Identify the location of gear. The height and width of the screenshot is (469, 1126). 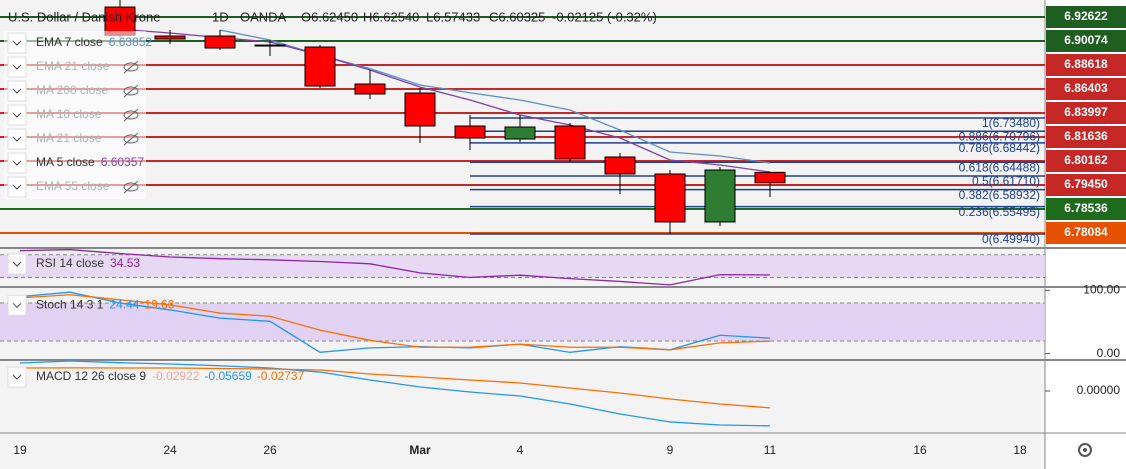
(1085, 450).